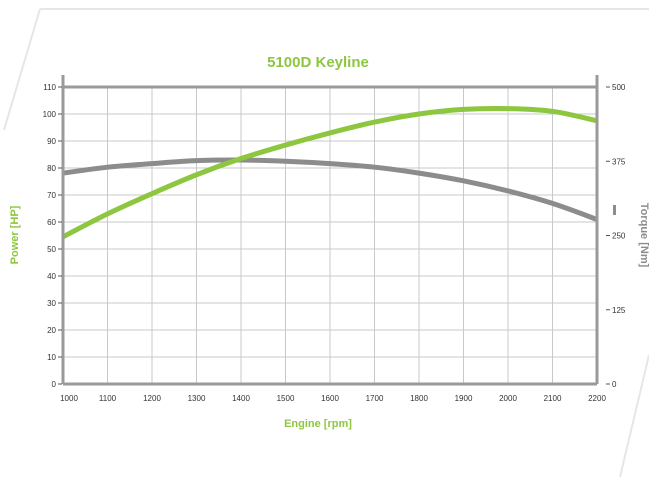  I want to click on left-axis-ticks: 0 10 20 30 40 50 60 70 80 90 100 110, so click(52, 236).